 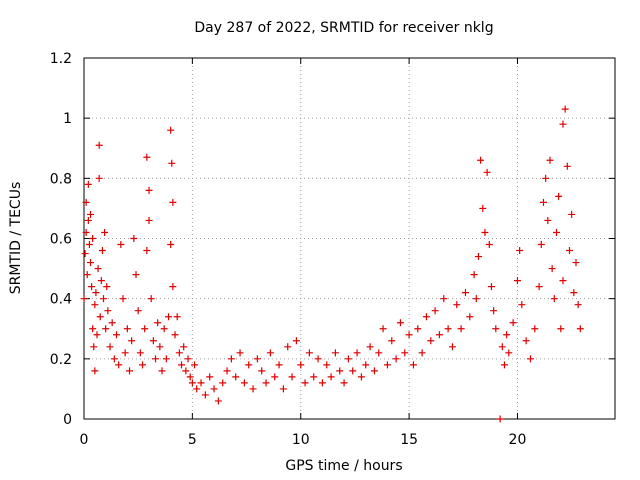 What do you see at coordinates (84, 440) in the screenshot?
I see `x-tick-label: 0` at bounding box center [84, 440].